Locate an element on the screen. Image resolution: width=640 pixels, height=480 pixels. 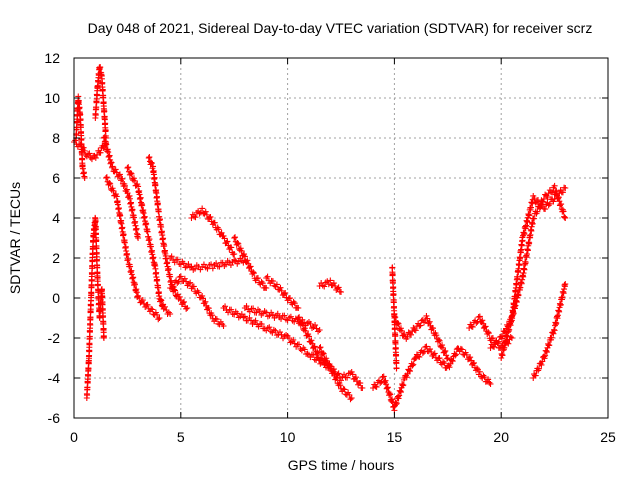
x-tick-label: 10 is located at coordinates (288, 437).